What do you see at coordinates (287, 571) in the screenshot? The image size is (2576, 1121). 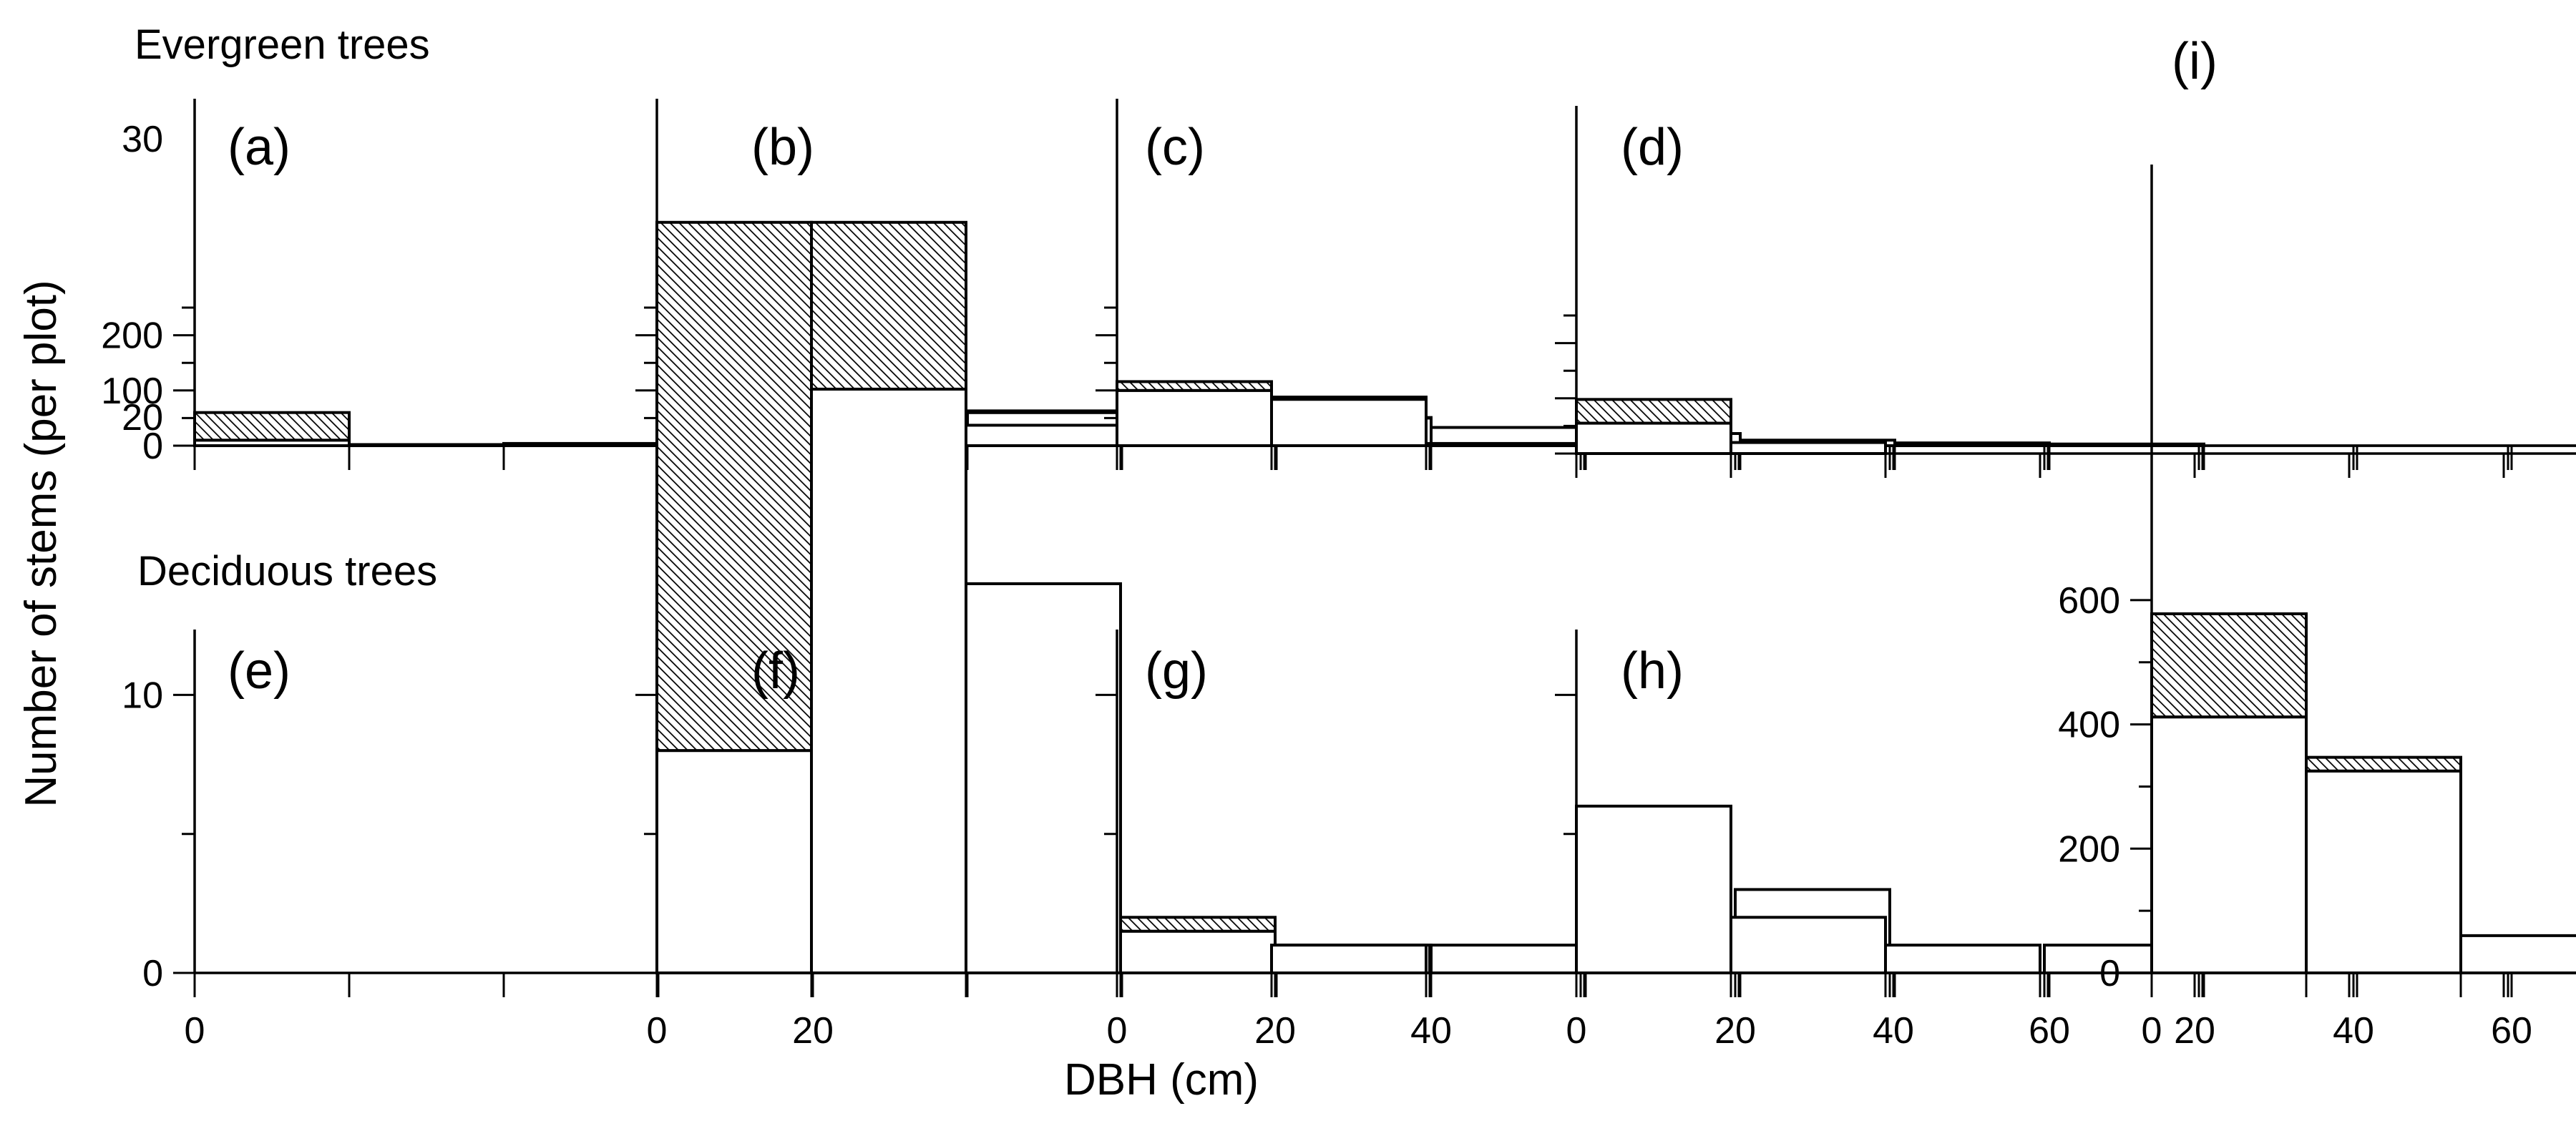 I see `row-label-deciduous: Deciduous trees` at bounding box center [287, 571].